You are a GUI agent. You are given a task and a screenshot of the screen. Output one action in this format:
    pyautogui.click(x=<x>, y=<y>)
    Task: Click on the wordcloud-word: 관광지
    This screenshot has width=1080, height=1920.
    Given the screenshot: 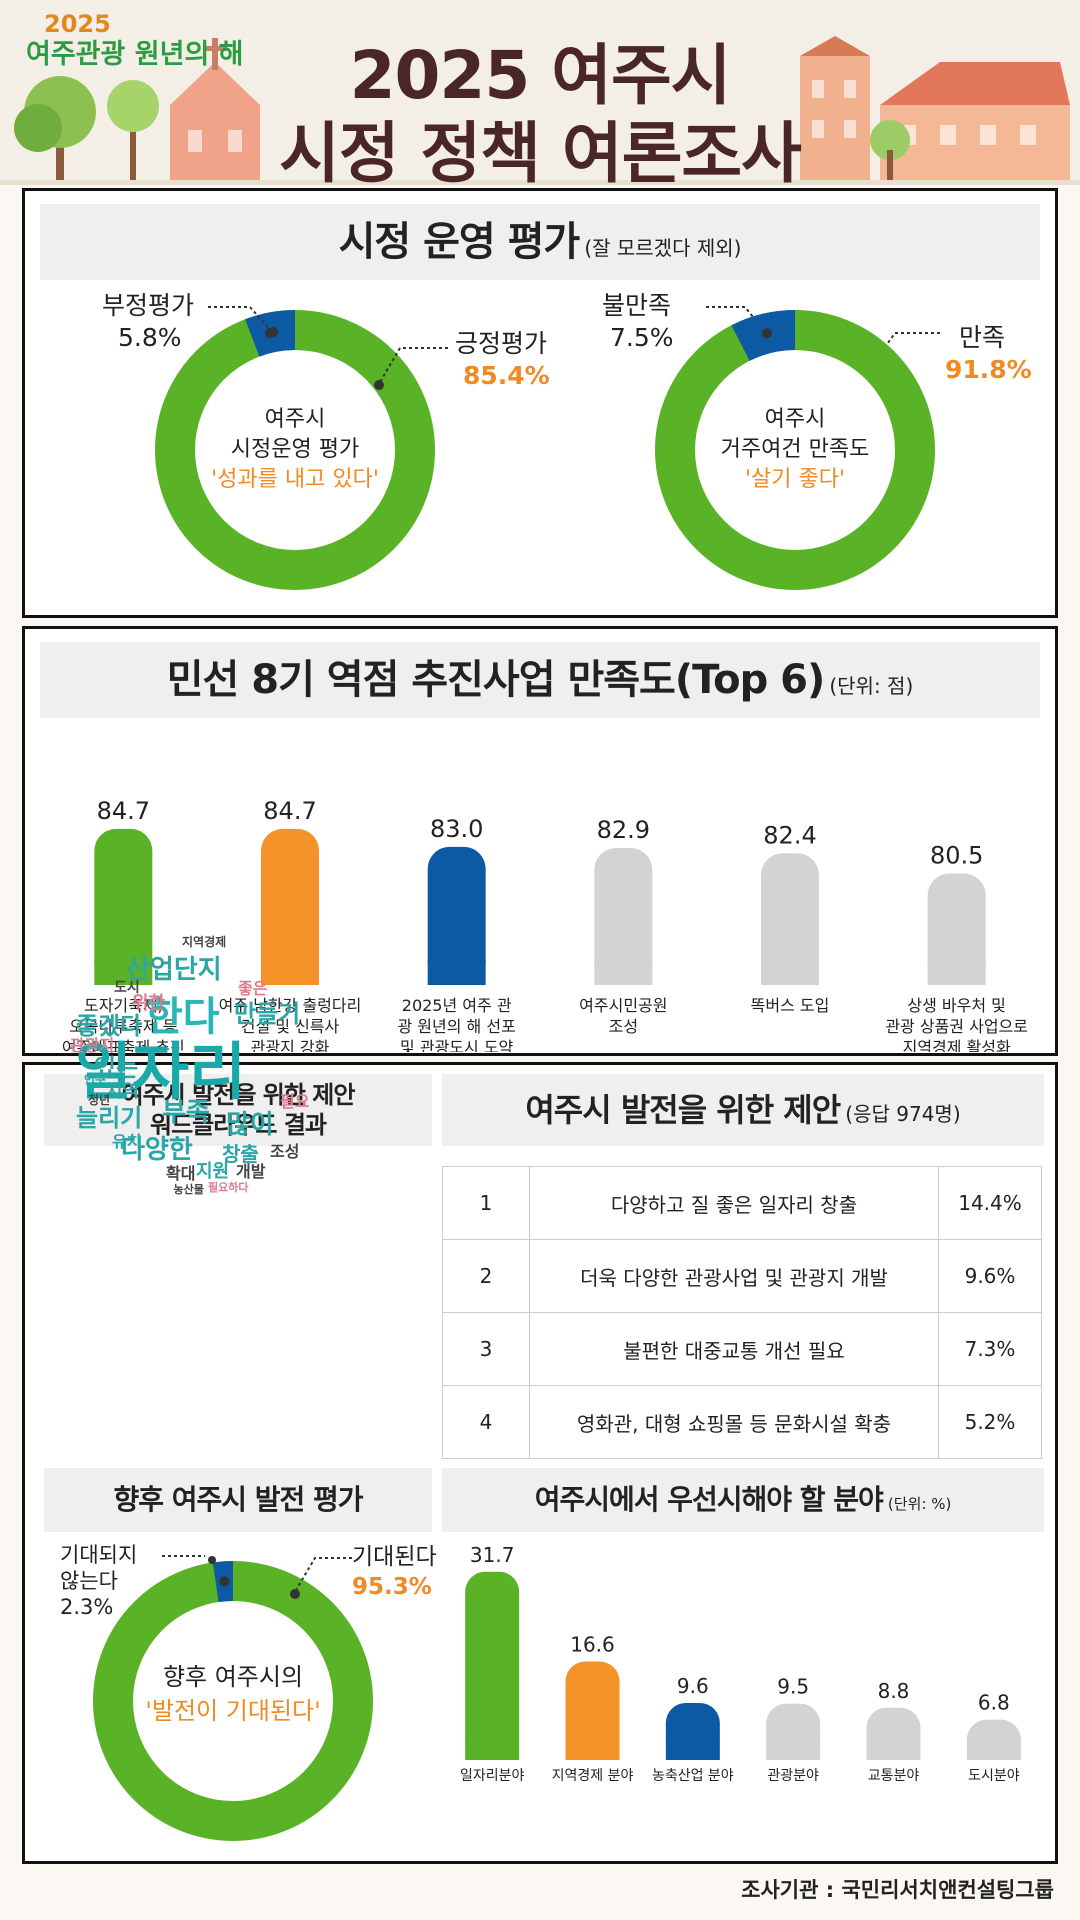 What is the action you would take?
    pyautogui.click(x=92, y=1046)
    